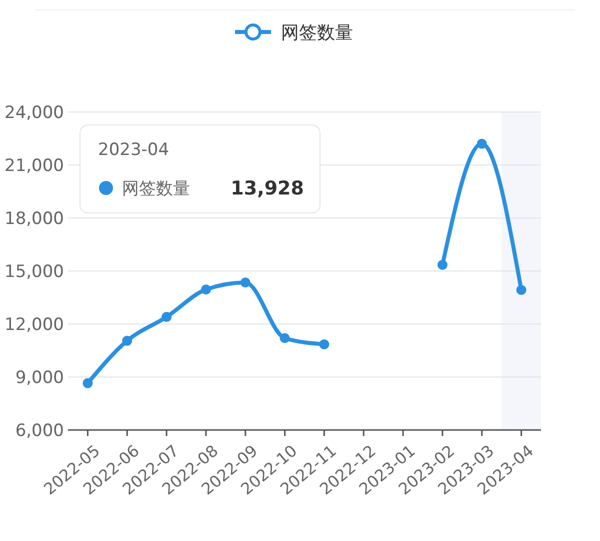 The height and width of the screenshot is (541, 600). I want to click on y-tick-label: 24,000, so click(34, 112).